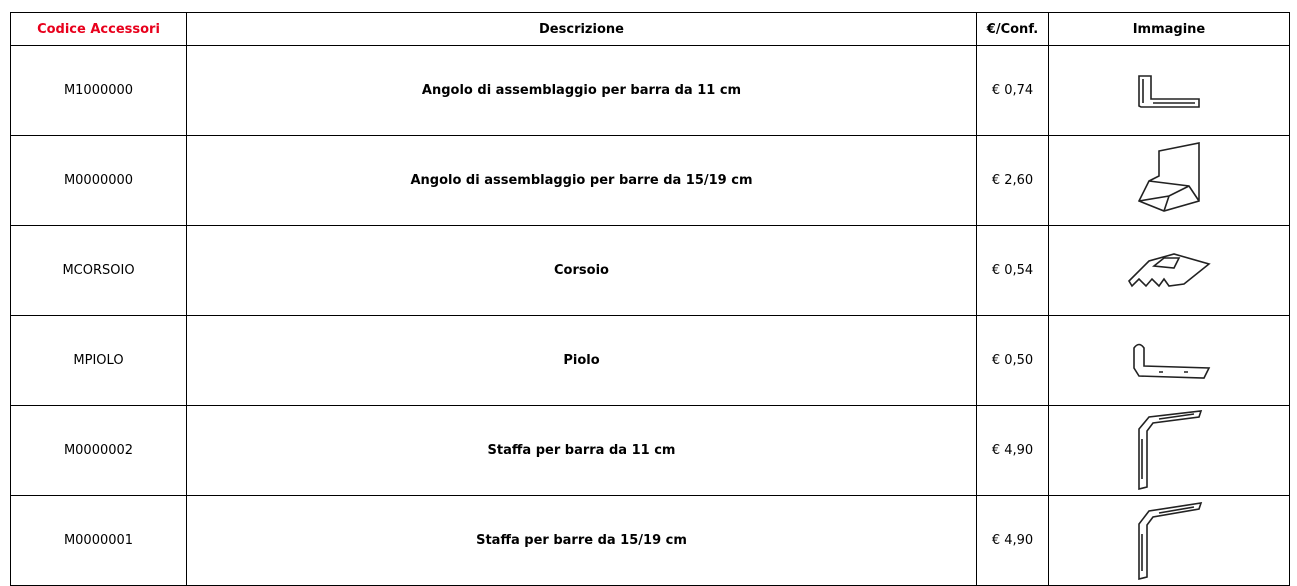  What do you see at coordinates (581, 270) in the screenshot?
I see `description: Corsoio` at bounding box center [581, 270].